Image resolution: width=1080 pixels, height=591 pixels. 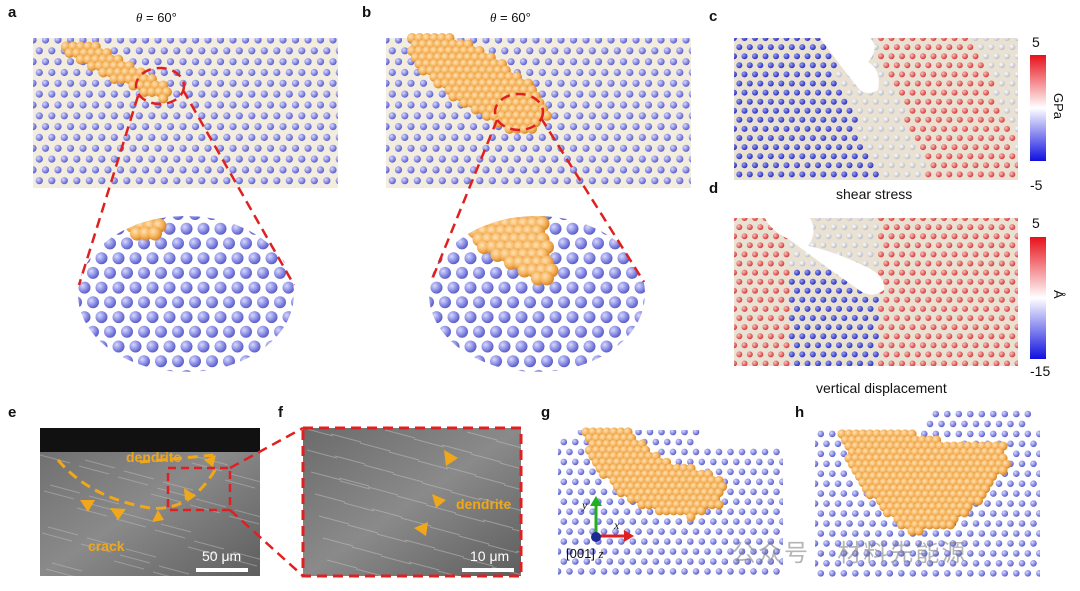 I want to click on crack-void-d, so click(x=825, y=256).